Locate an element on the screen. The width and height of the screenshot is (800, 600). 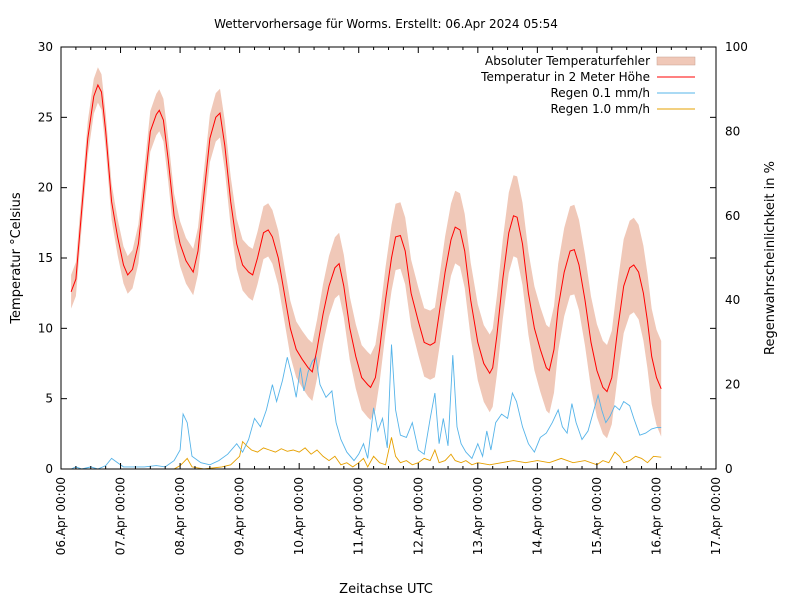
x-tick-label: 16.Apr 00:00 is located at coordinates (656, 516).